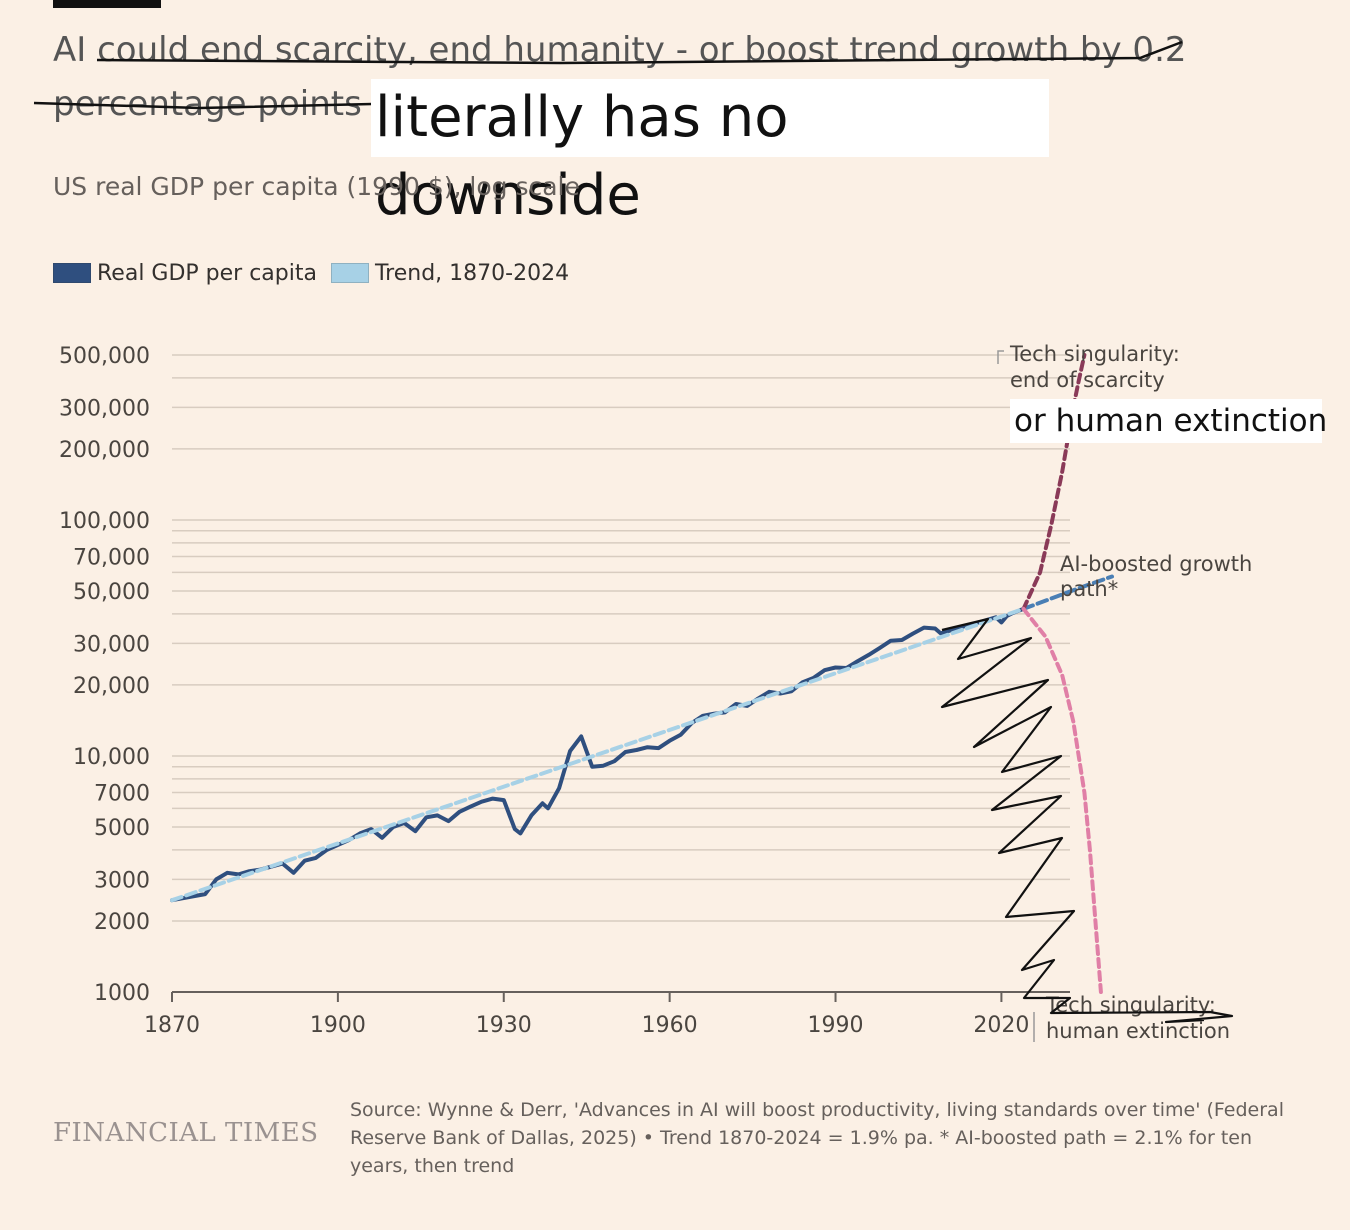 The height and width of the screenshot is (1230, 1350). I want to click on y-tick-label: 20,000, so click(111, 686).